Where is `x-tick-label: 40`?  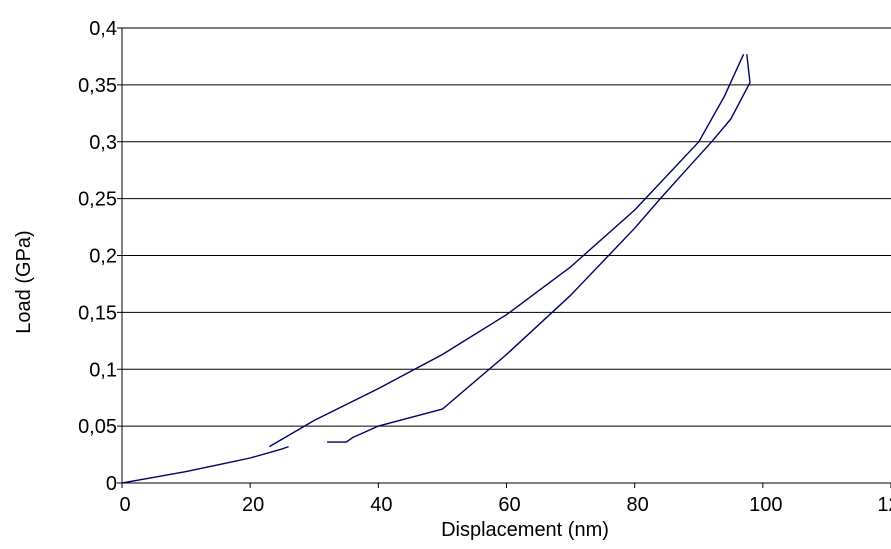
x-tick-label: 40 is located at coordinates (381, 505).